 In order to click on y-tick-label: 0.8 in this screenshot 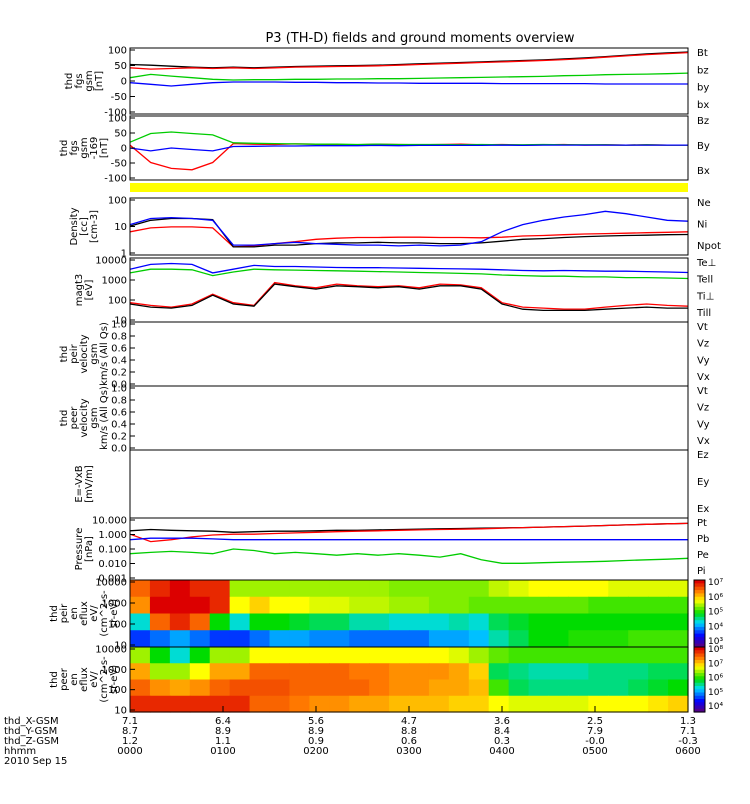, I will do `click(119, 401)`.